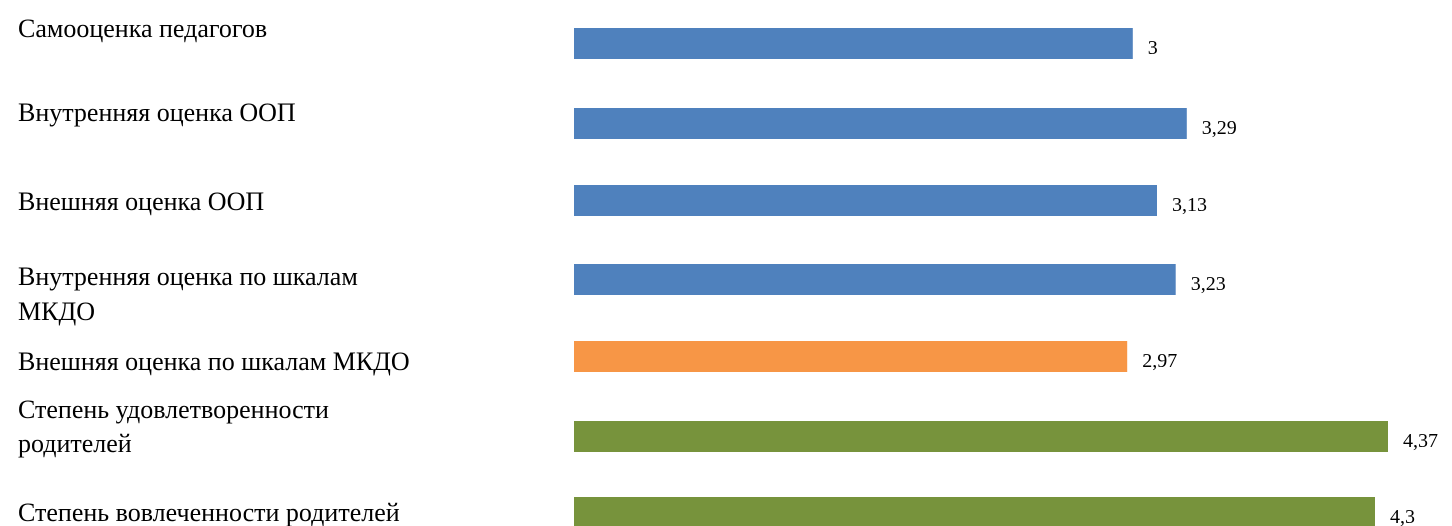  Describe the element at coordinates (75, 443) in the screenshot. I see `category-label-line: родителей` at that location.